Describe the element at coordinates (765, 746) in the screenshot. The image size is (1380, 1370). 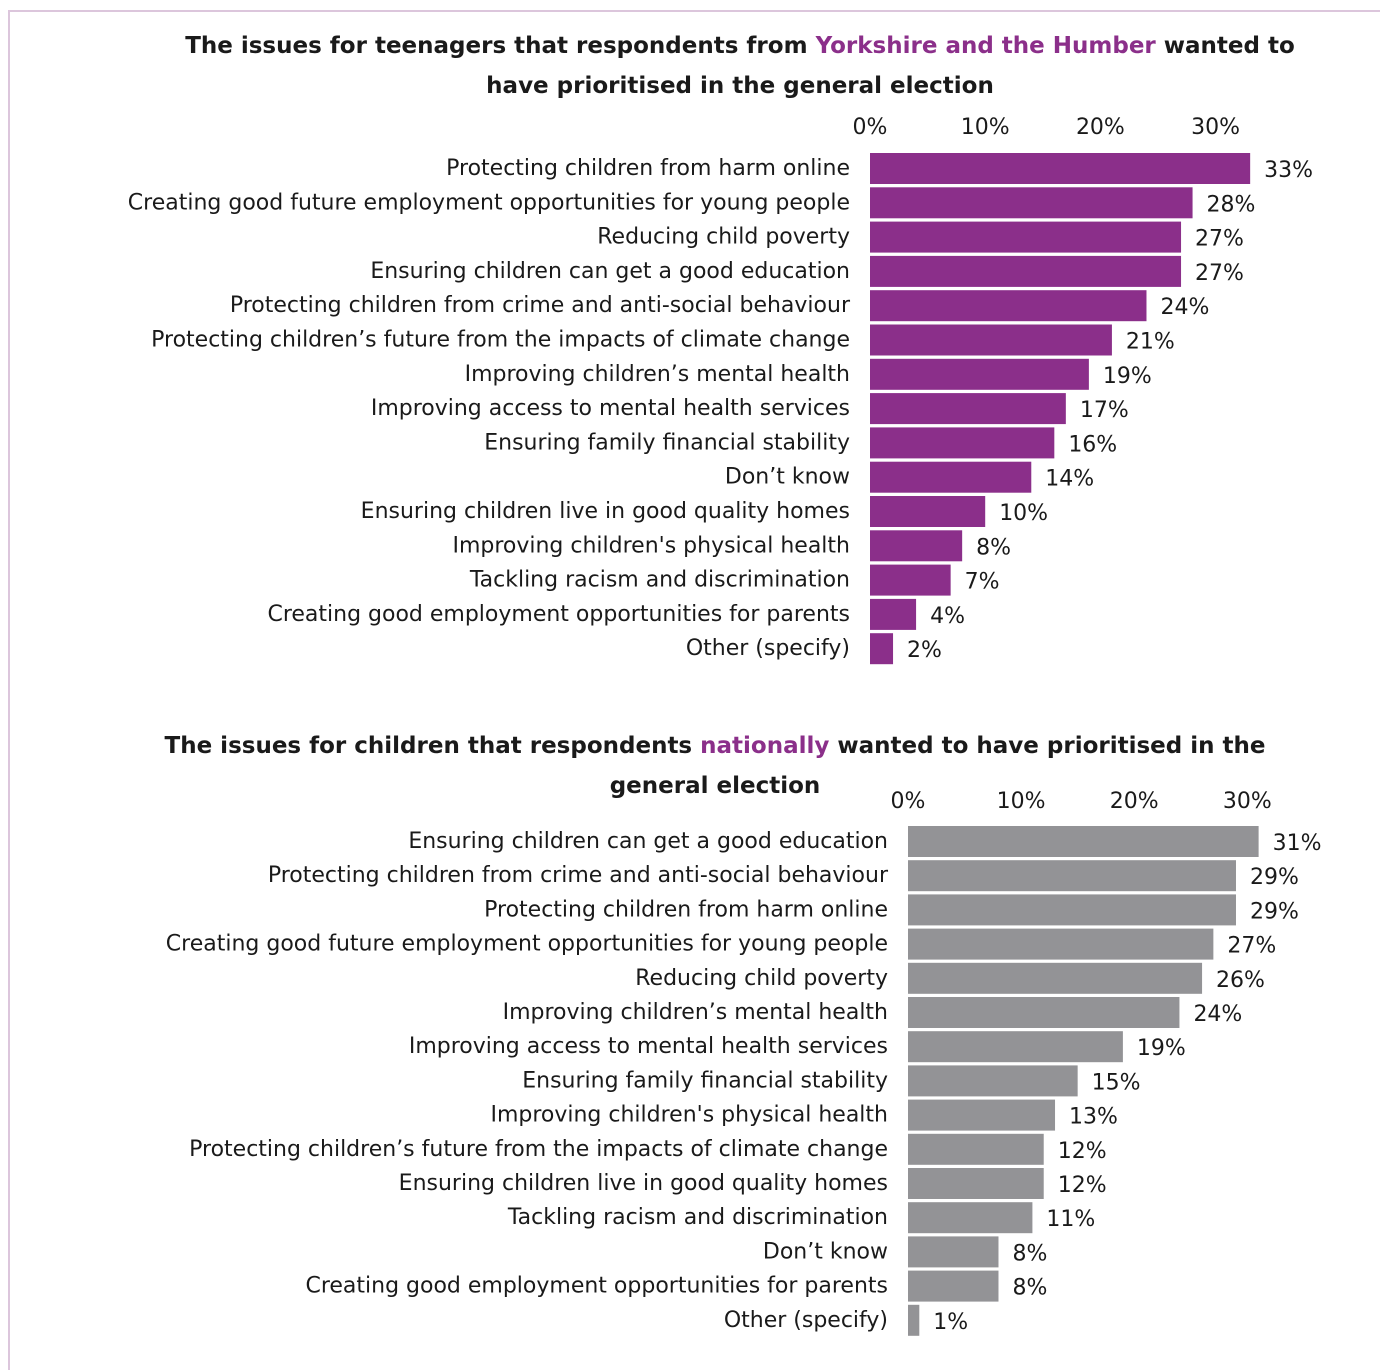
I see `title-highlight-national: nationally` at that location.